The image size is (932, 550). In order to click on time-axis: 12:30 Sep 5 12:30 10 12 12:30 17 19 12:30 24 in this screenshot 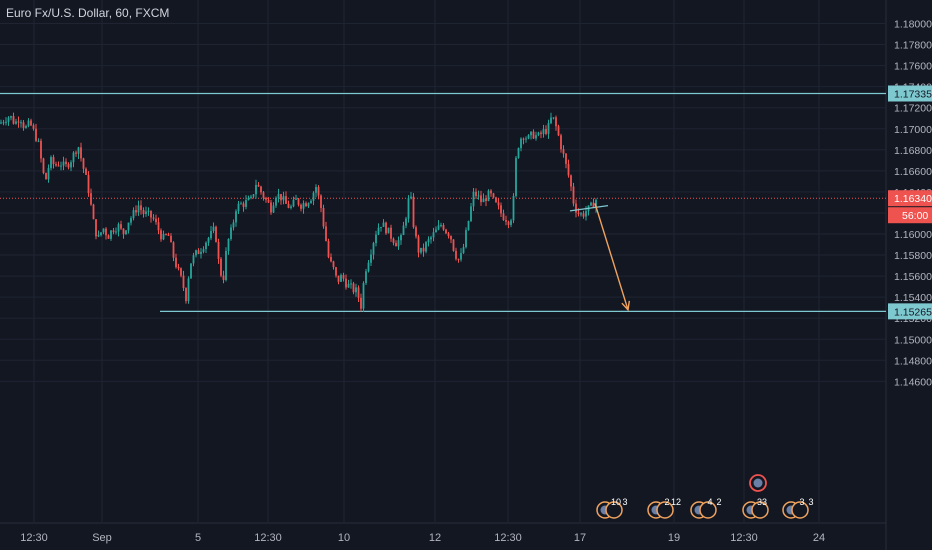, I will do `click(422, 538)`.